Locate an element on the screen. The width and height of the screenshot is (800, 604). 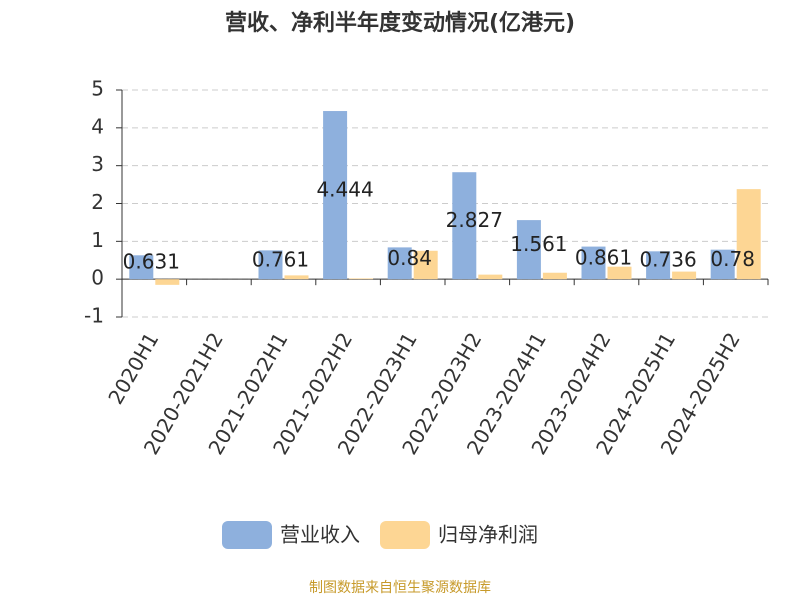
data-label: 1.561 is located at coordinates (538, 244).